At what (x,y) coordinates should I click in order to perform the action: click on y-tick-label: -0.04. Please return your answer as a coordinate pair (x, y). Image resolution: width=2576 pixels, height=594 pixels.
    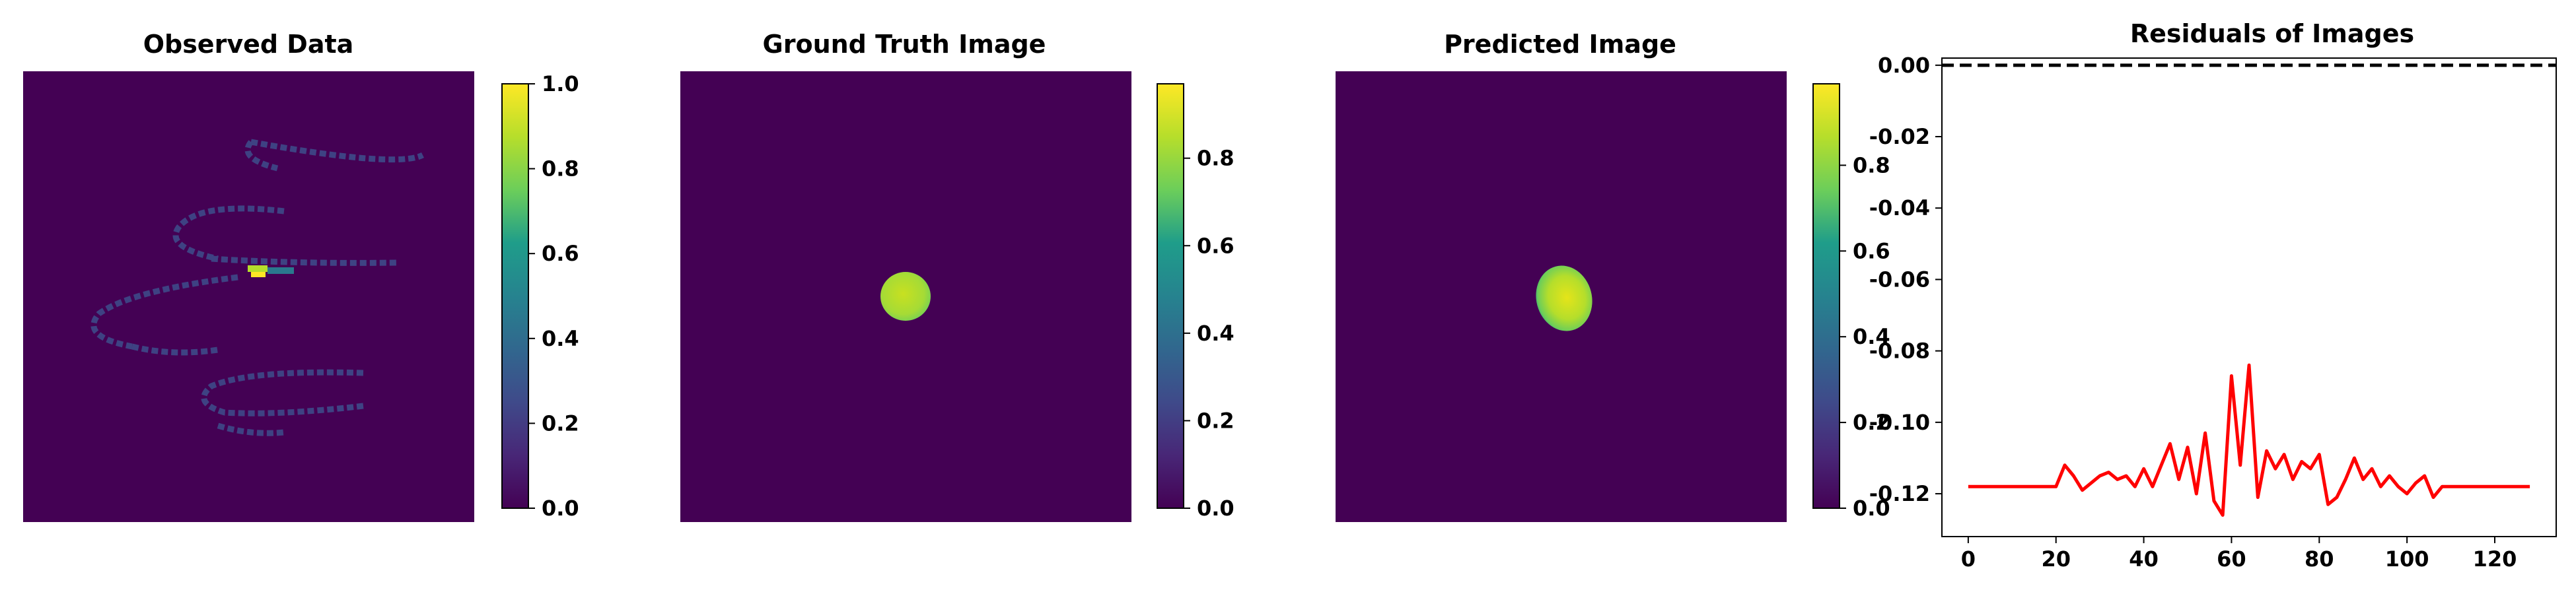
    Looking at the image, I should click on (1900, 207).